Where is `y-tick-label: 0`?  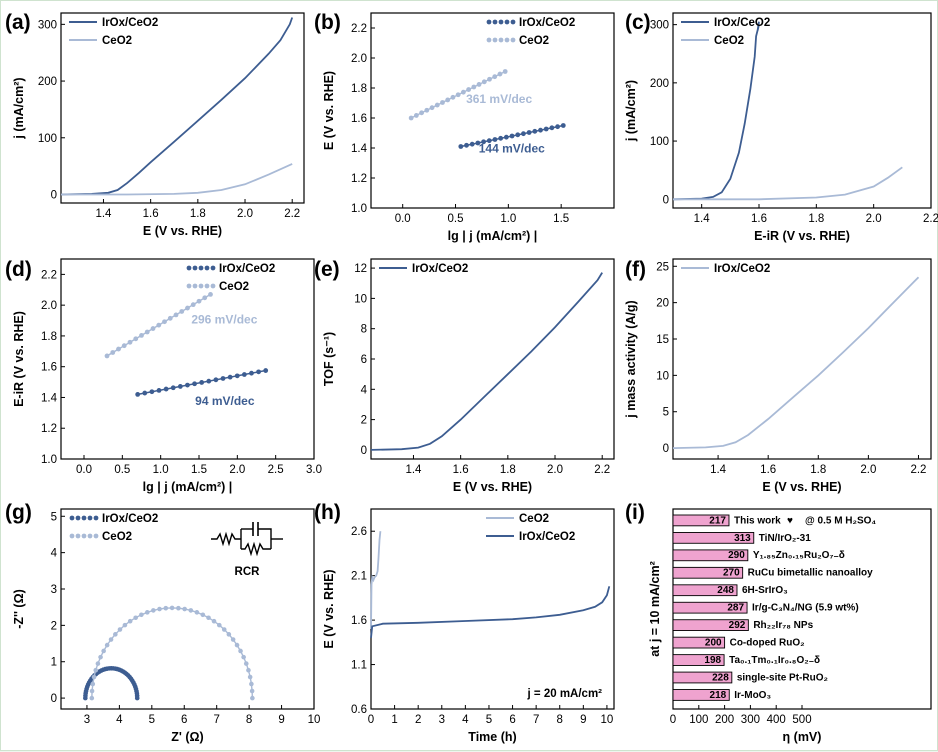
y-tick-label: 0 is located at coordinates (666, 200).